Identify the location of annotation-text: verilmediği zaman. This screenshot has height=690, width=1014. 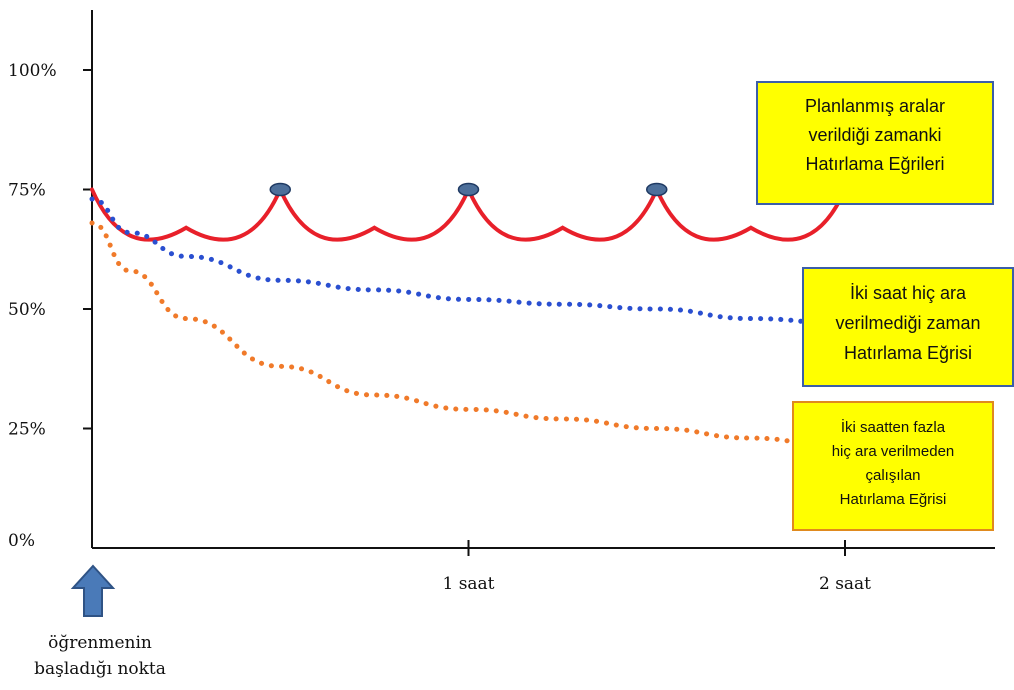
(907, 323).